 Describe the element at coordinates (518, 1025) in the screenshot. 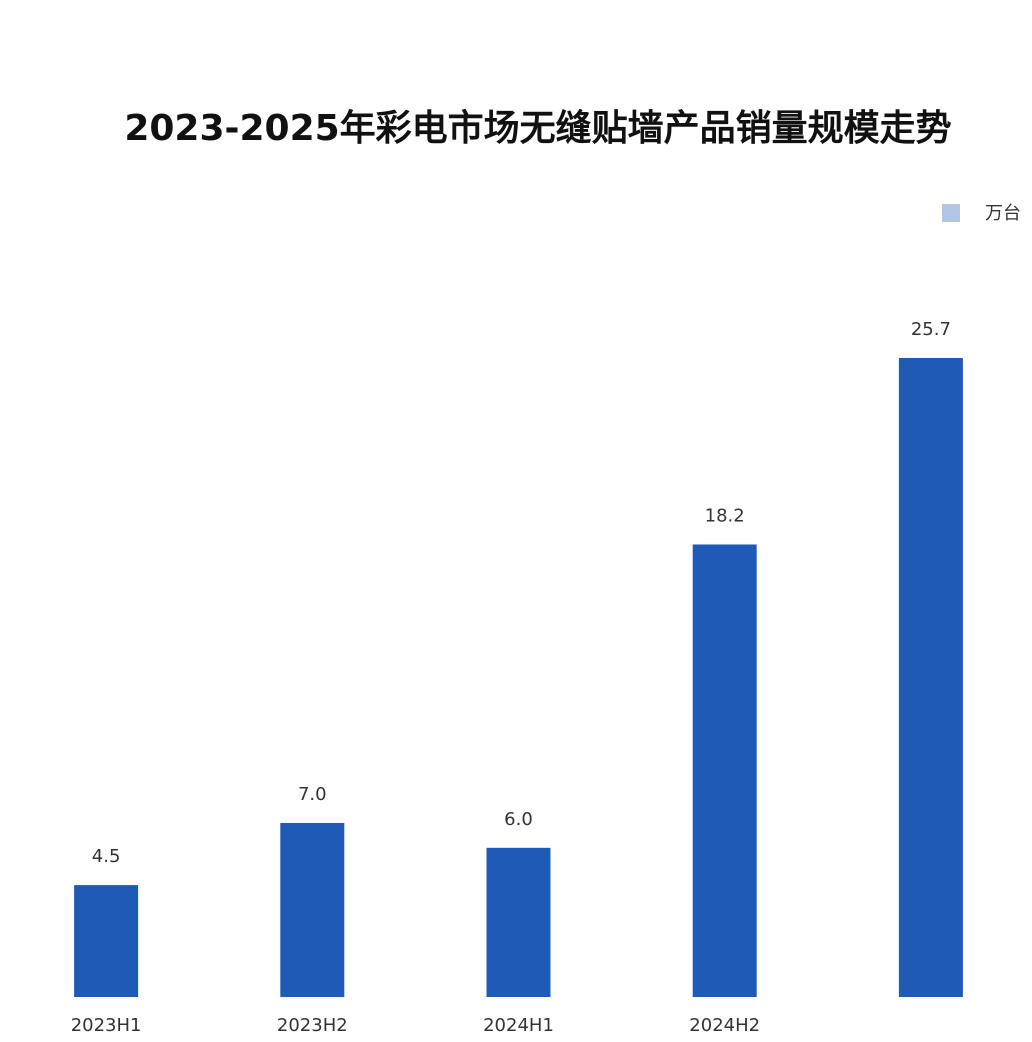

I see `x-tick-label: 2024H1` at that location.